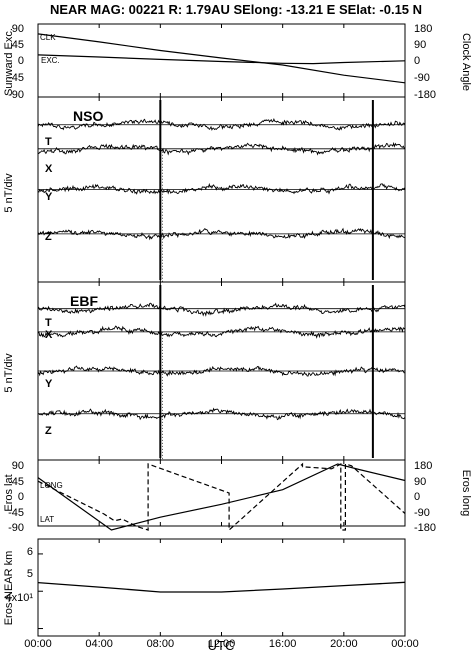 The width and height of the screenshot is (473, 656). What do you see at coordinates (18, 466) in the screenshot?
I see `eros-lat-ytick-label: 90` at bounding box center [18, 466].